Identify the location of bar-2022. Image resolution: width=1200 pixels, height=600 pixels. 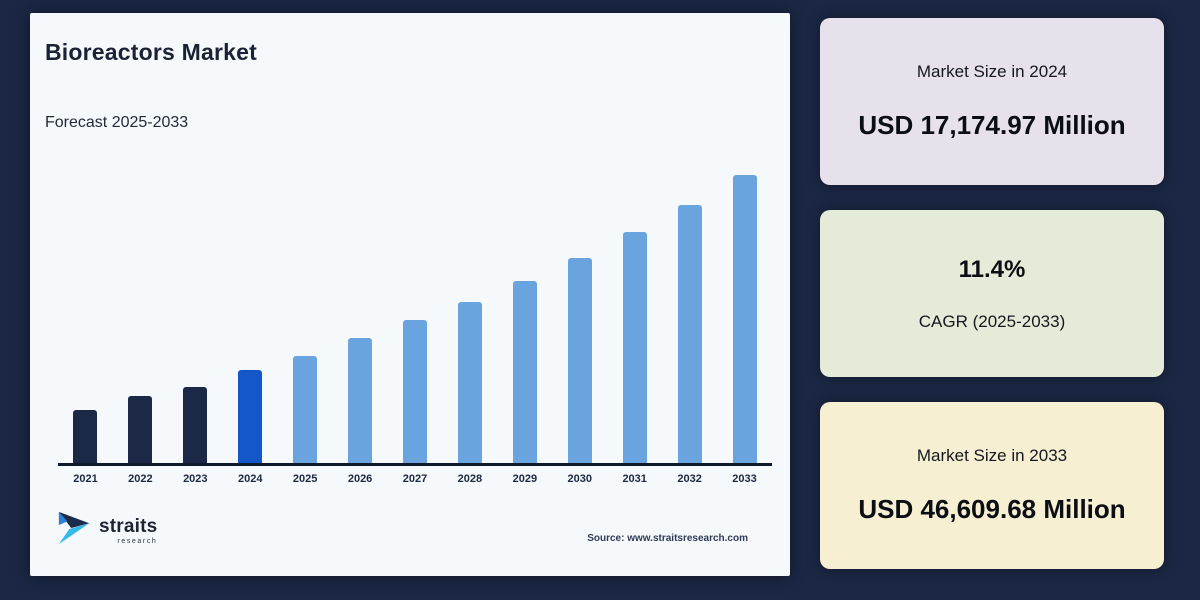
(140, 429).